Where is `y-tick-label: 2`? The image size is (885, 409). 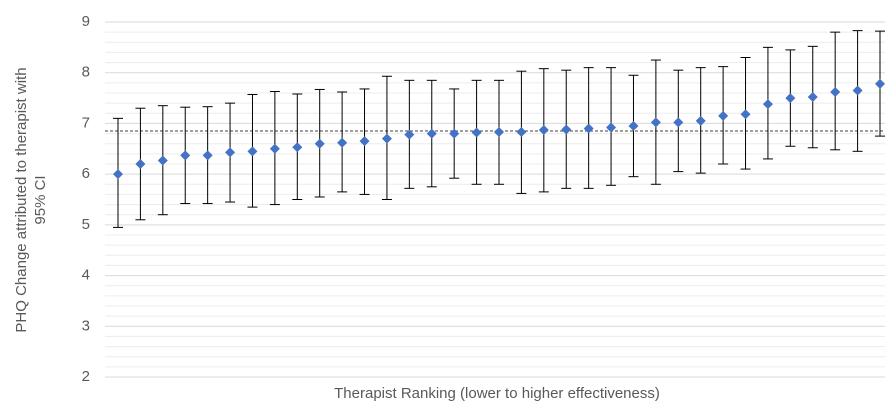 y-tick-label: 2 is located at coordinates (86, 376).